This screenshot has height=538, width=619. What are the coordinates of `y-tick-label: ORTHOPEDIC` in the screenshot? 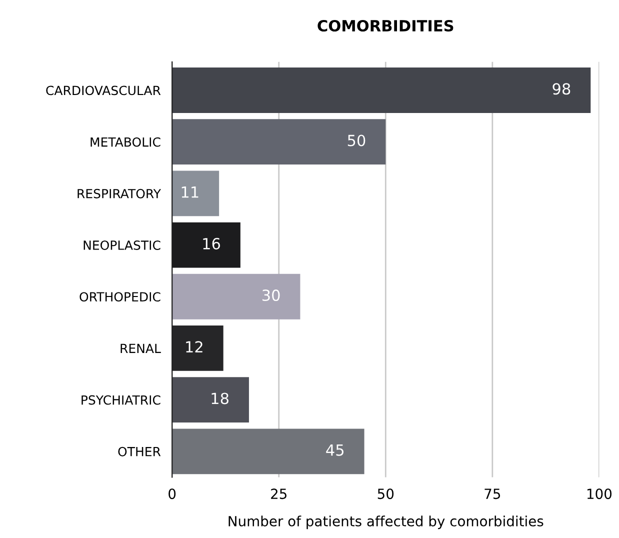 It's located at (120, 297).